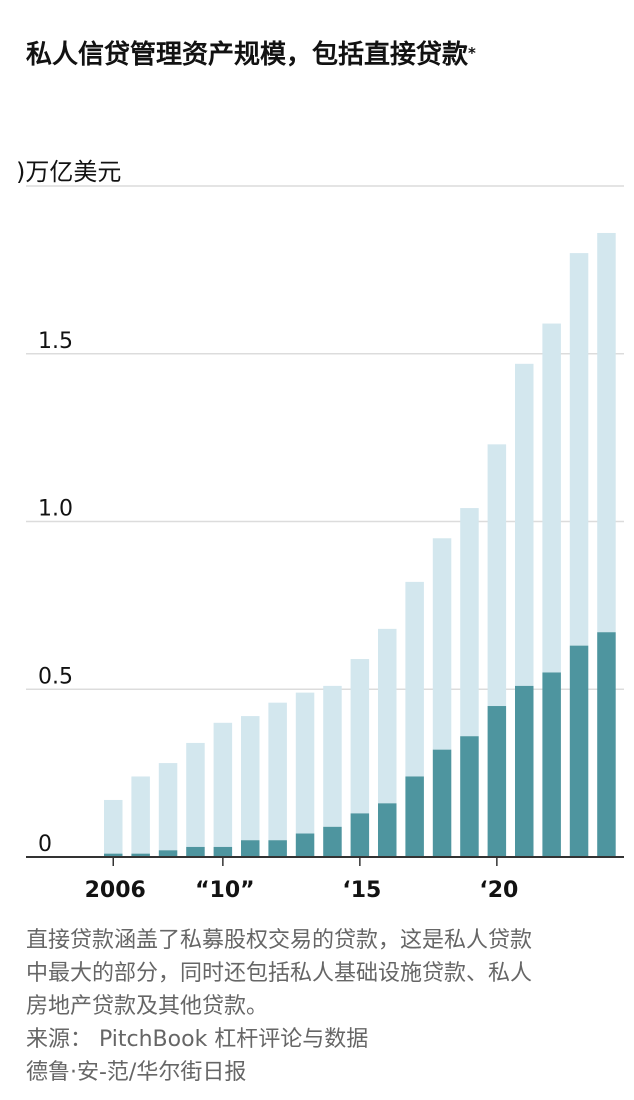  What do you see at coordinates (168, 853) in the screenshot?
I see `bar-direct-2008` at bounding box center [168, 853].